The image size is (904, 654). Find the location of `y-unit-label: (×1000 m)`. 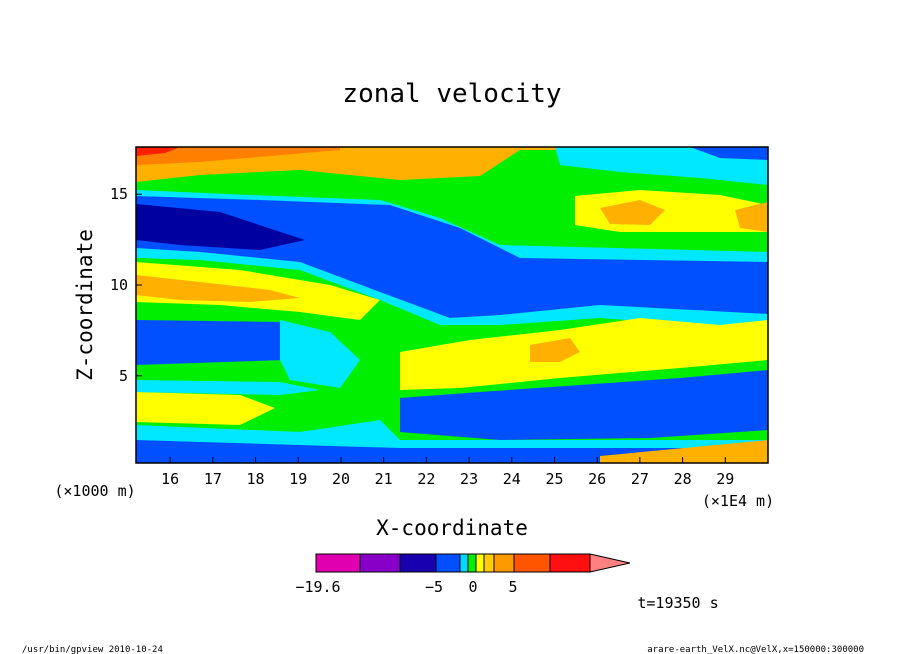

y-unit-label: (×1000 m) is located at coordinates (94, 491).